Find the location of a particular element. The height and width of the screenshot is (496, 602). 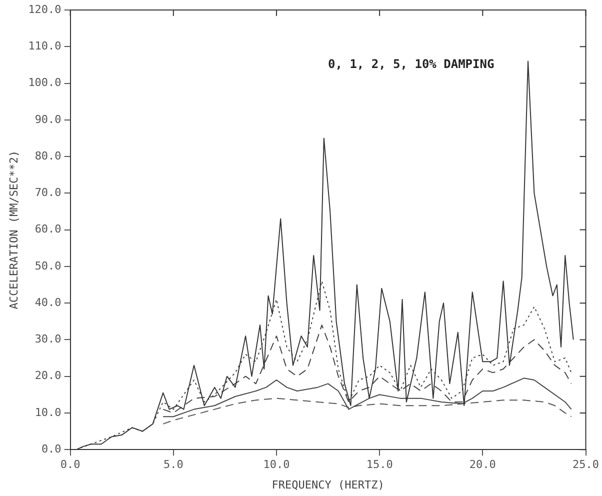

y-tick-label: 50.0 is located at coordinates (48, 265).